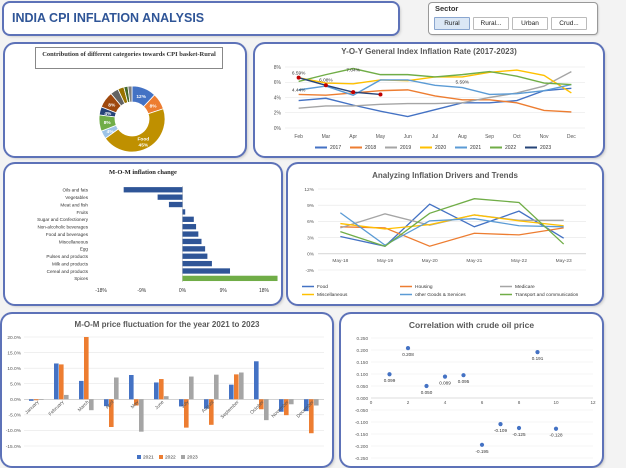  Describe the element at coordinates (278, 114) in the screenshot. I see `y-tick-label: 2%` at that location.